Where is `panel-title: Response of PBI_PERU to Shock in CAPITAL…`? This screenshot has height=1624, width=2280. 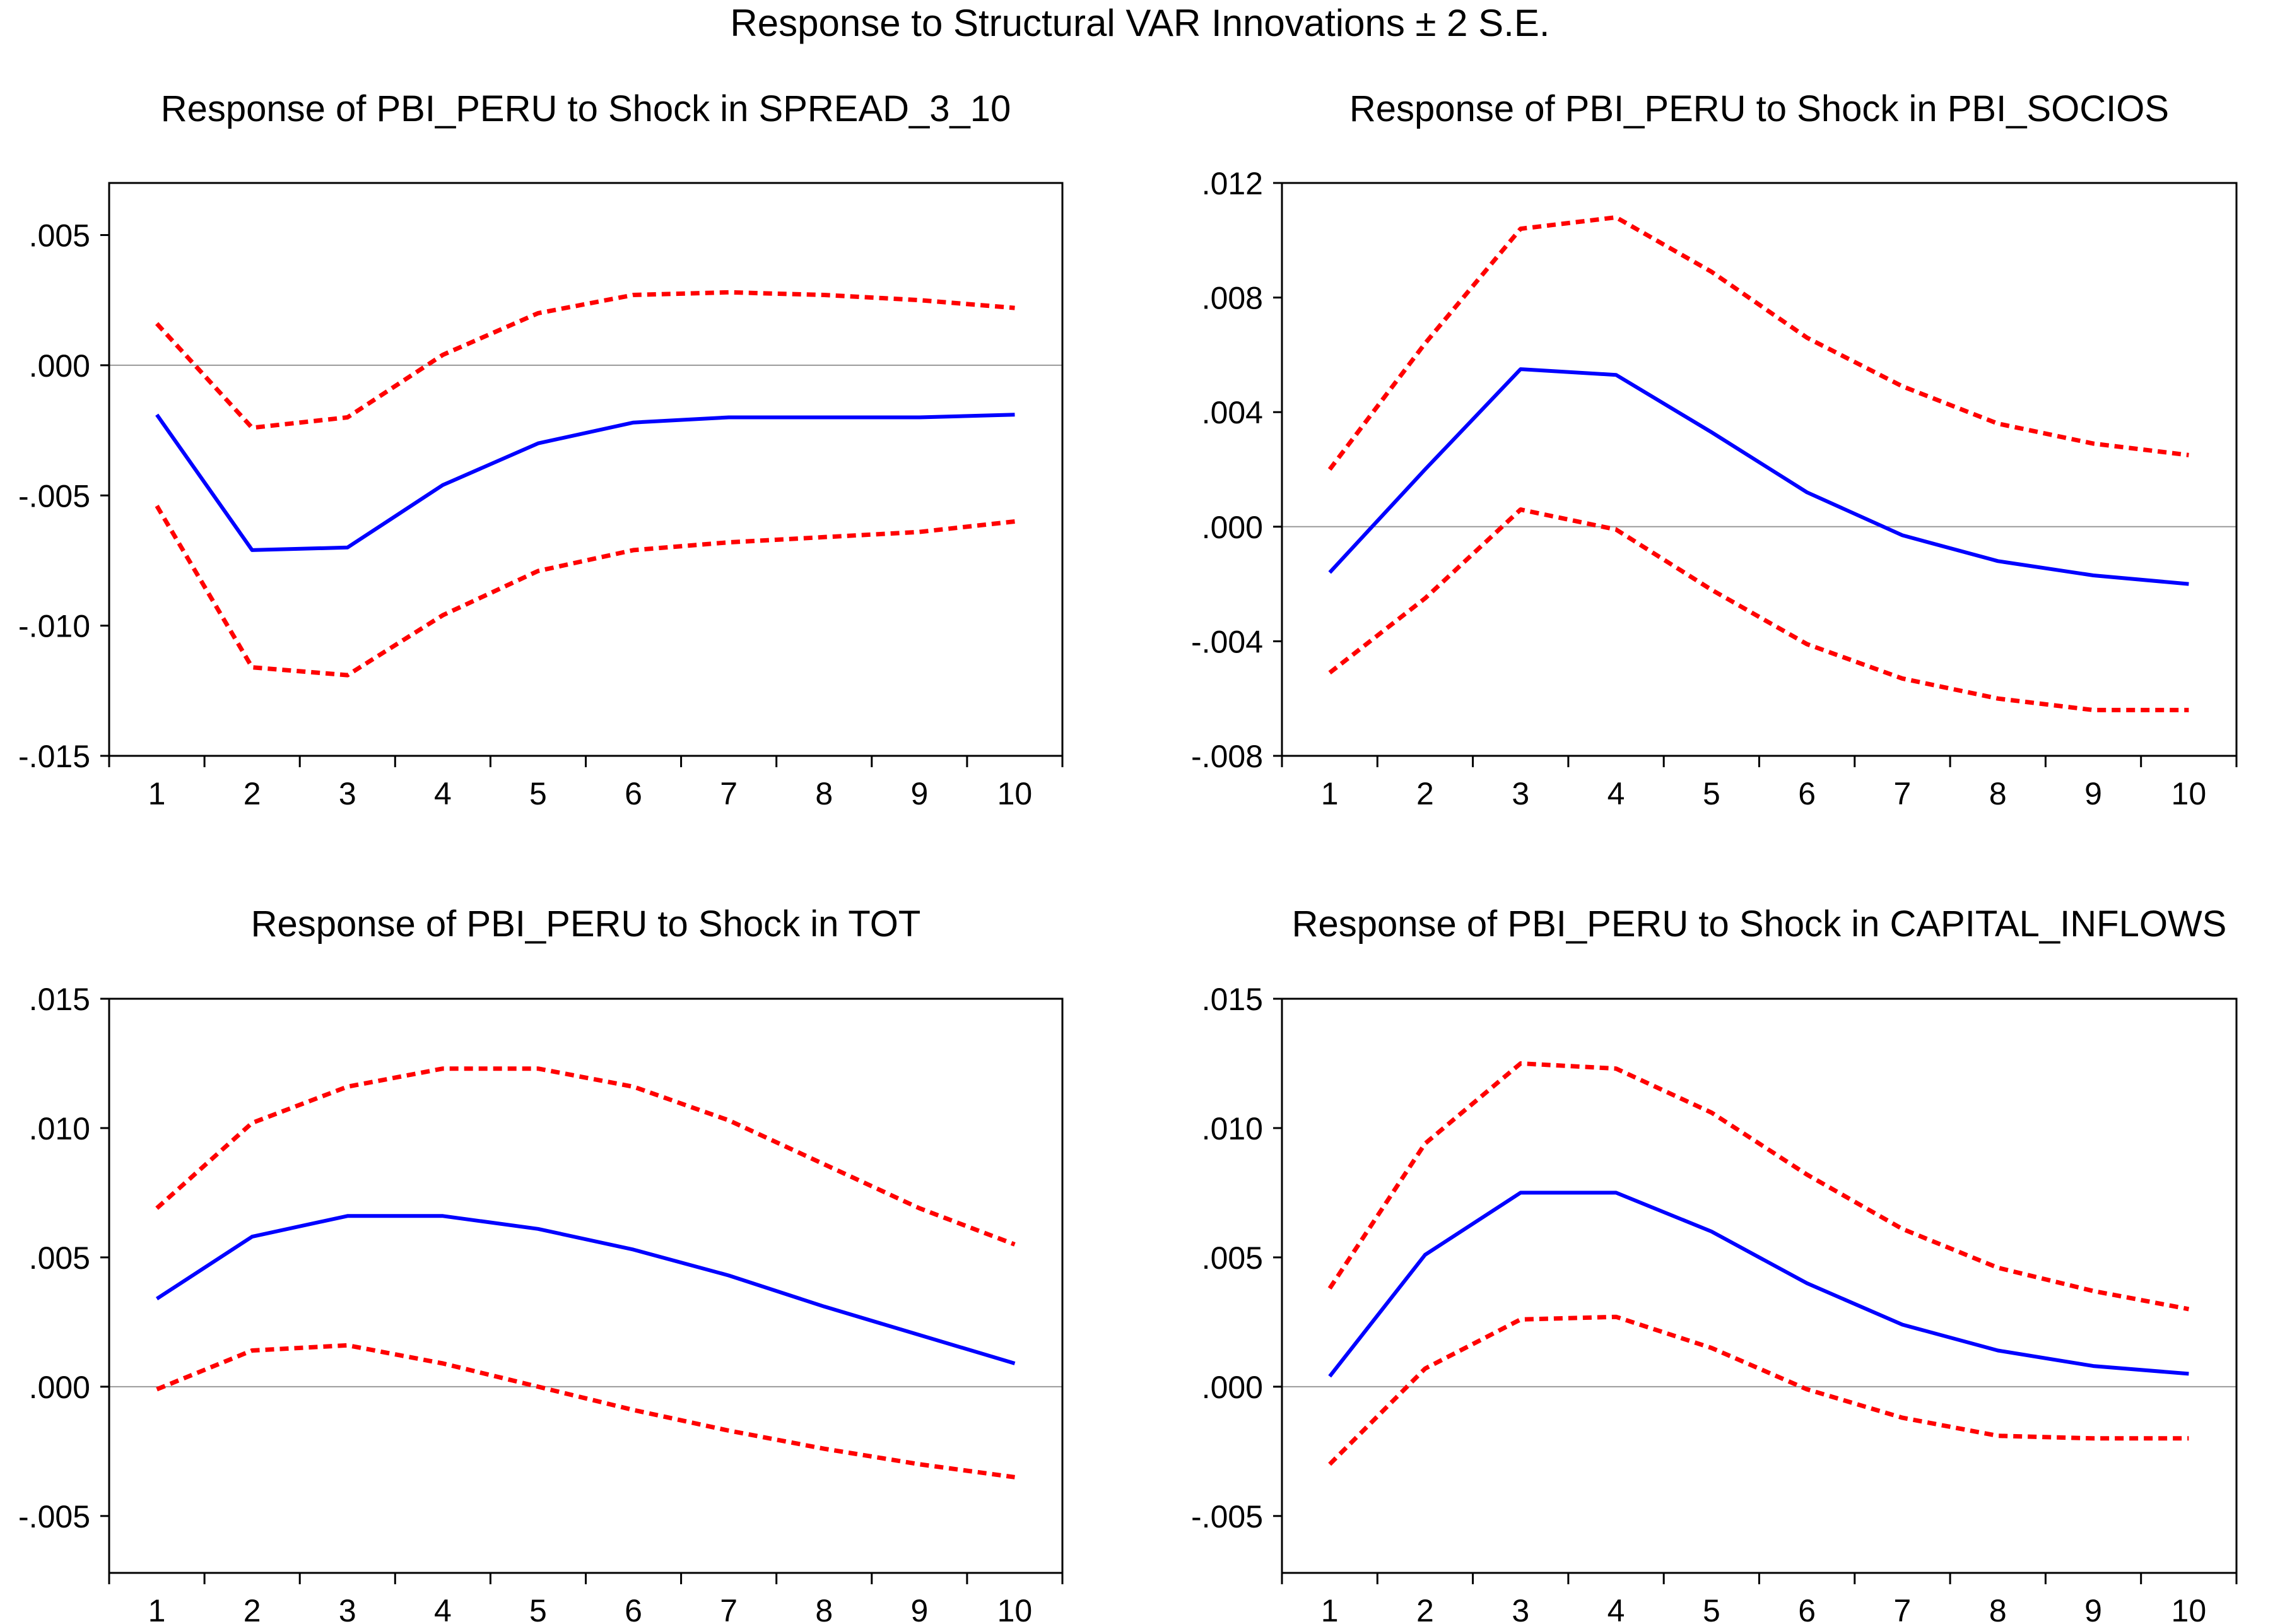 panel-title: Response of PBI_PERU to Shock in CAPITAL… is located at coordinates (1759, 923).